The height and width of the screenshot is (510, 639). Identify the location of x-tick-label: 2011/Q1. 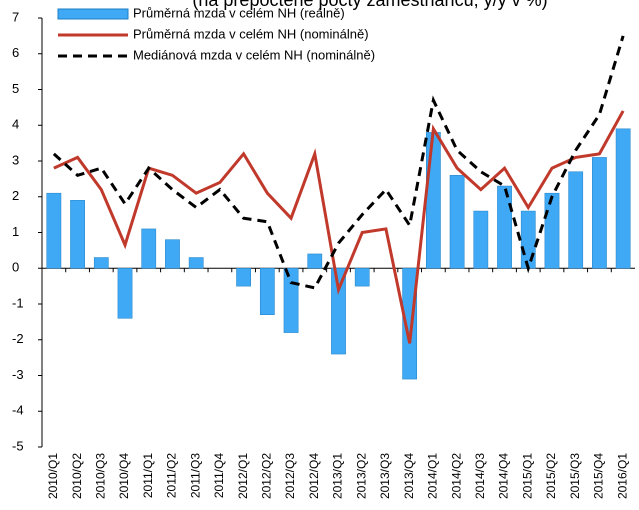
(148, 475).